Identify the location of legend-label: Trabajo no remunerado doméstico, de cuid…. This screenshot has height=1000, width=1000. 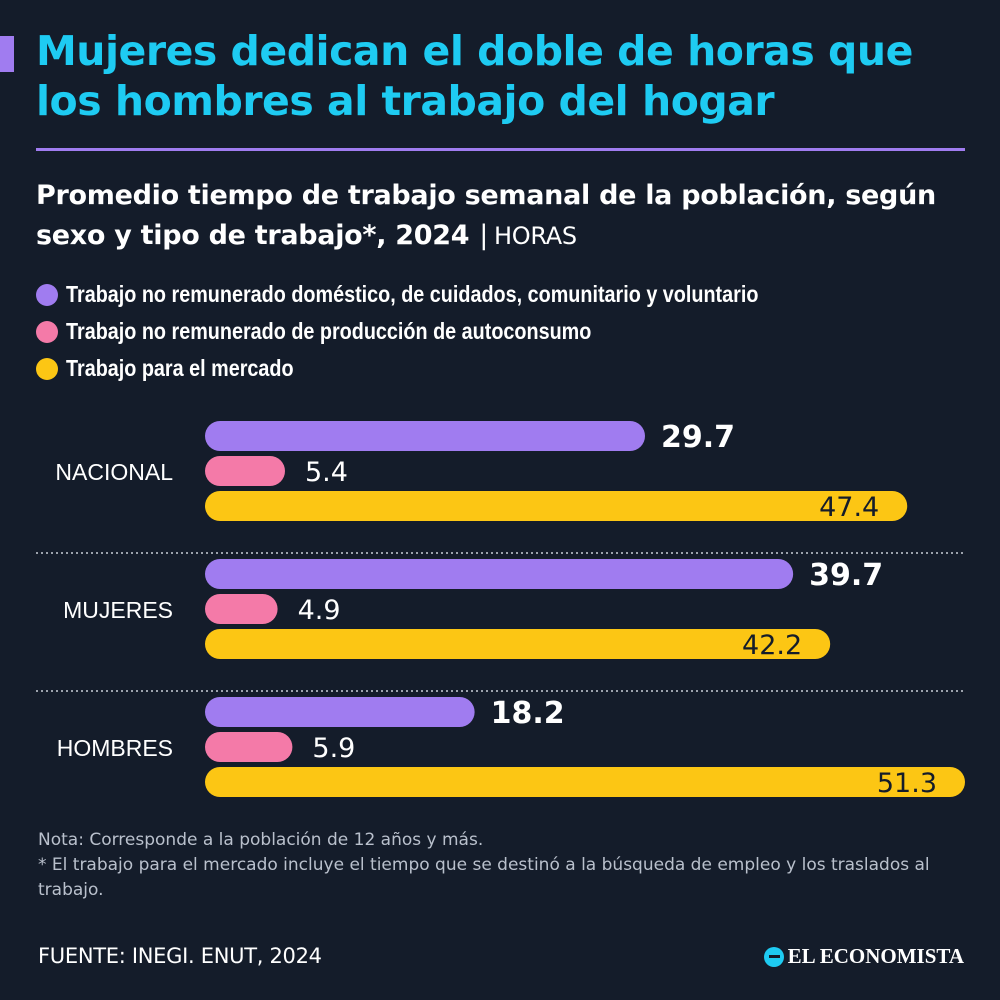
(412, 294).